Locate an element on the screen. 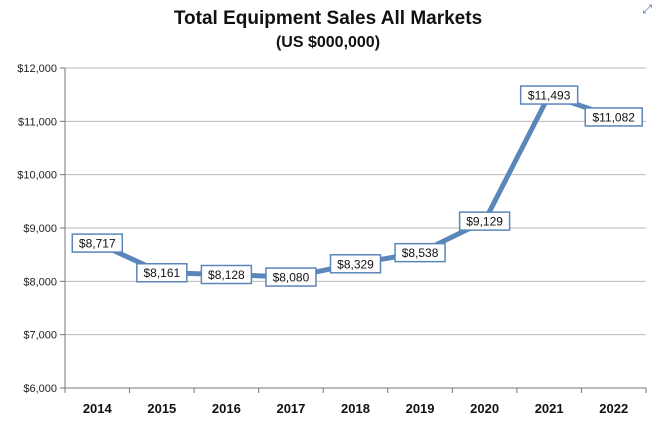  data-label-text: $8,128 is located at coordinates (226, 275).